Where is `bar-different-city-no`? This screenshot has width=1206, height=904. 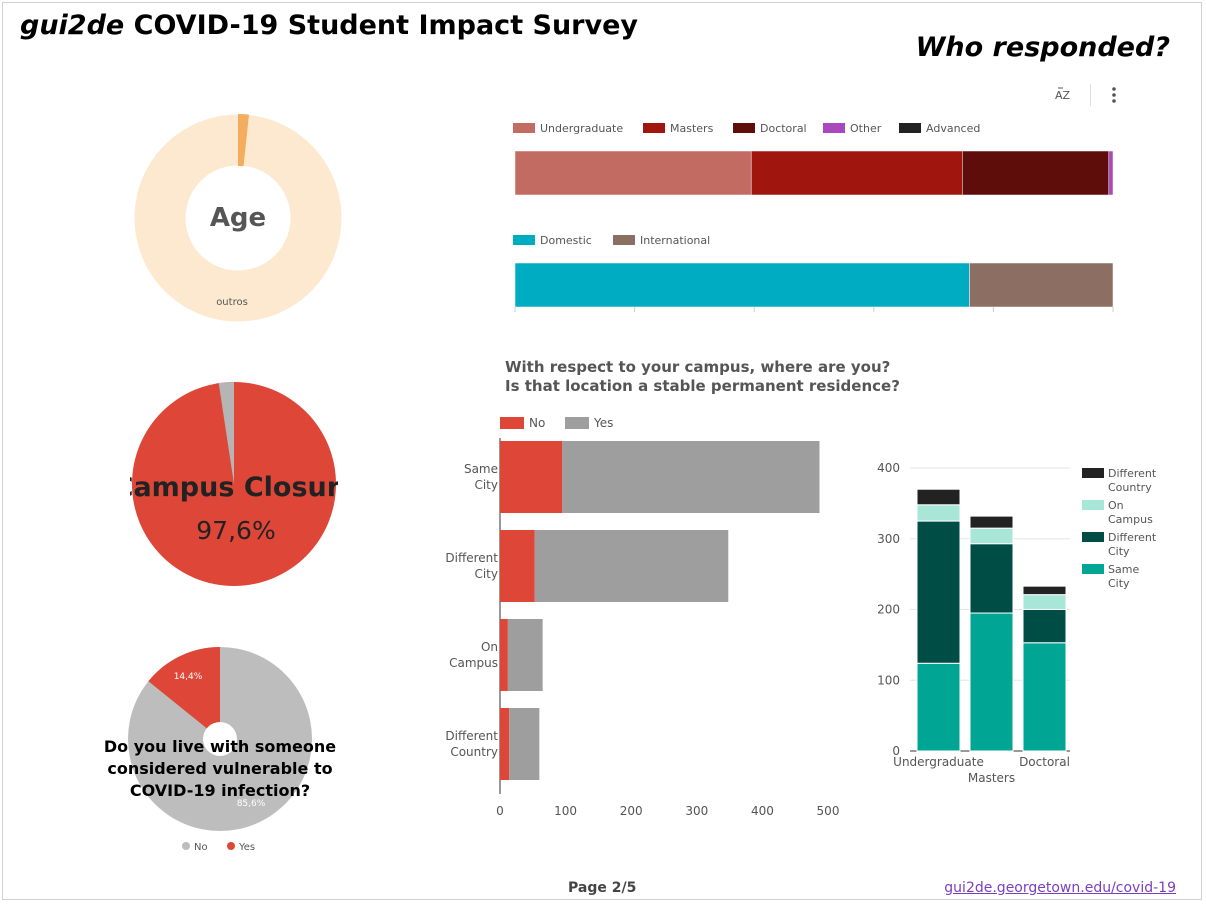
bar-different-city-no is located at coordinates (517, 566).